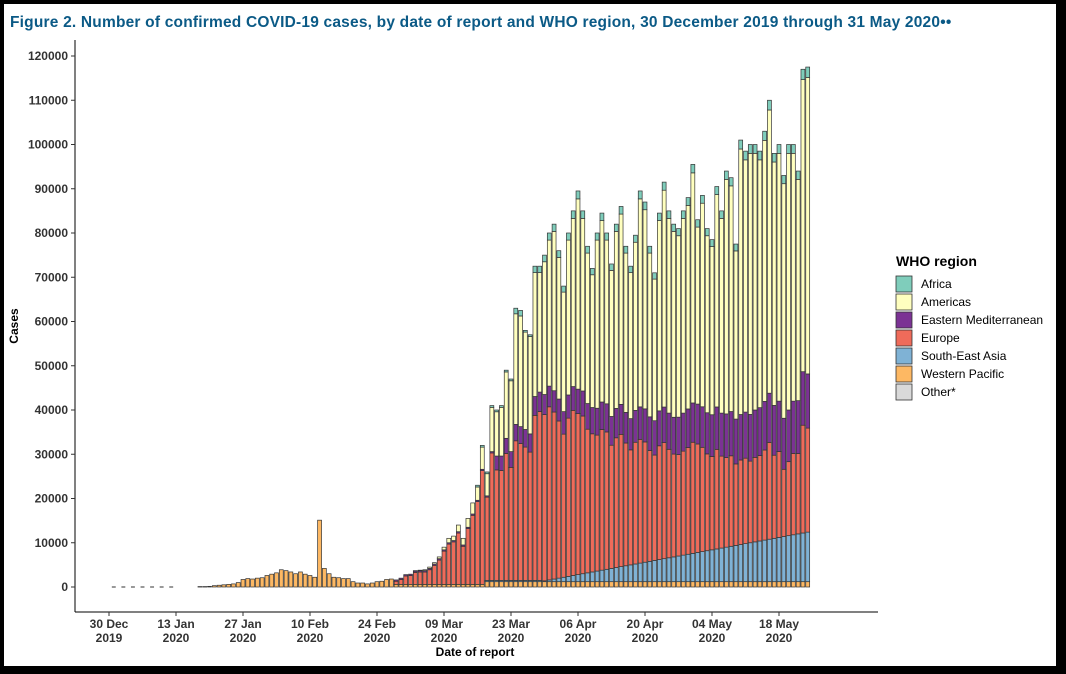 The height and width of the screenshot is (674, 1066). Describe the element at coordinates (48, 56) in the screenshot. I see `y-tick-label: 120000` at that location.